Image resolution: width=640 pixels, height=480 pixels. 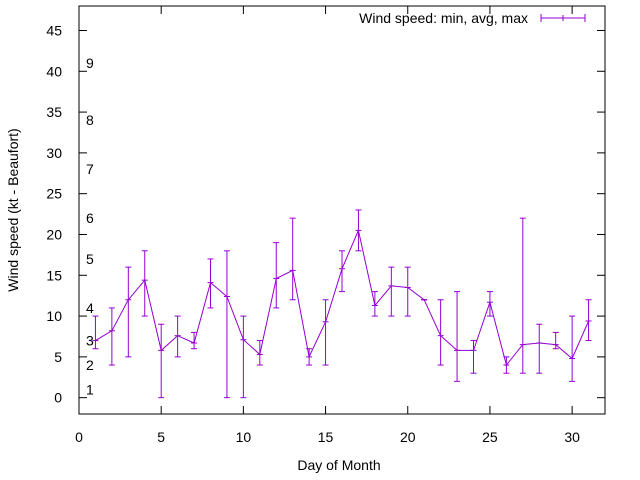 I want to click on x-tick-label: 30, so click(x=572, y=437).